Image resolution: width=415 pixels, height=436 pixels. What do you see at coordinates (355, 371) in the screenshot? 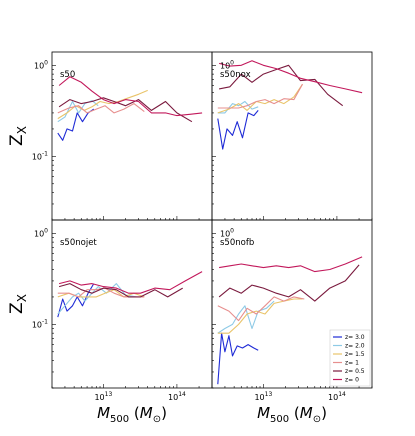
I see `legend-label: z= 0.5` at bounding box center [355, 371].